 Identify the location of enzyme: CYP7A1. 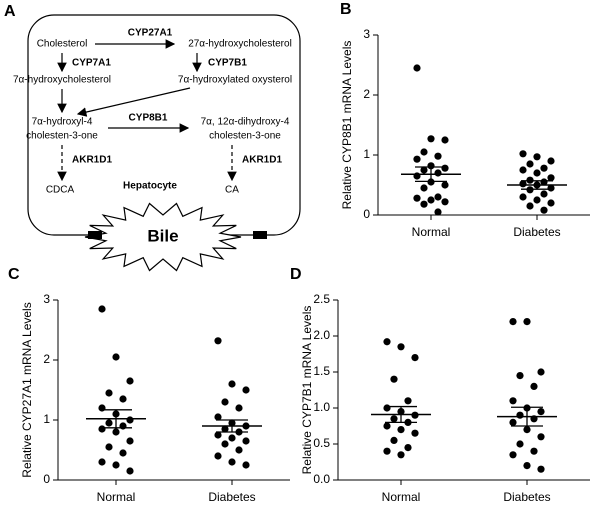
(91, 63).